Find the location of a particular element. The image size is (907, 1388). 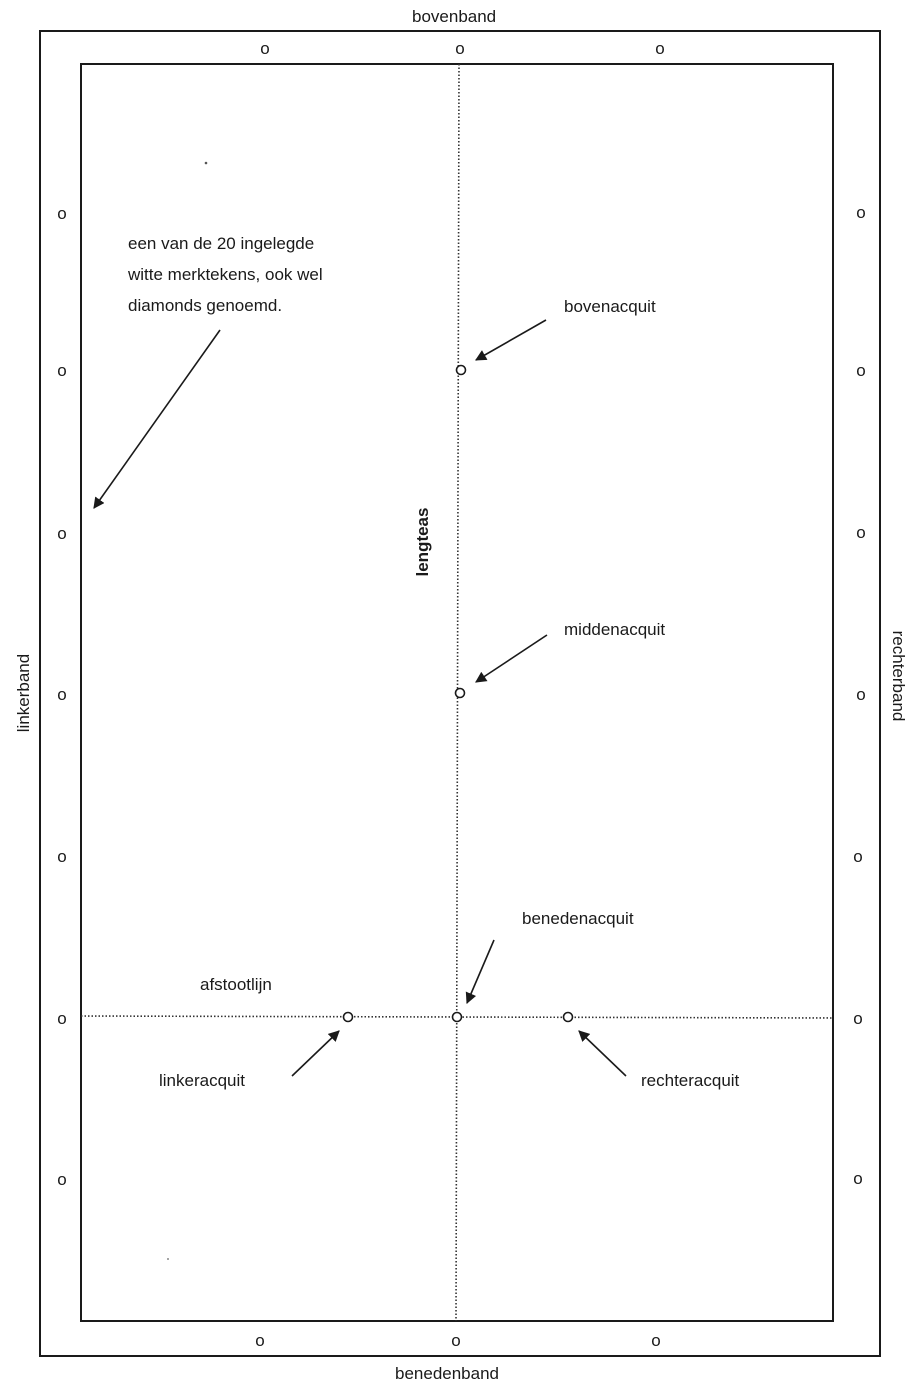

diamond-note-line-3: diamonds genoemd. is located at coordinates (205, 305).